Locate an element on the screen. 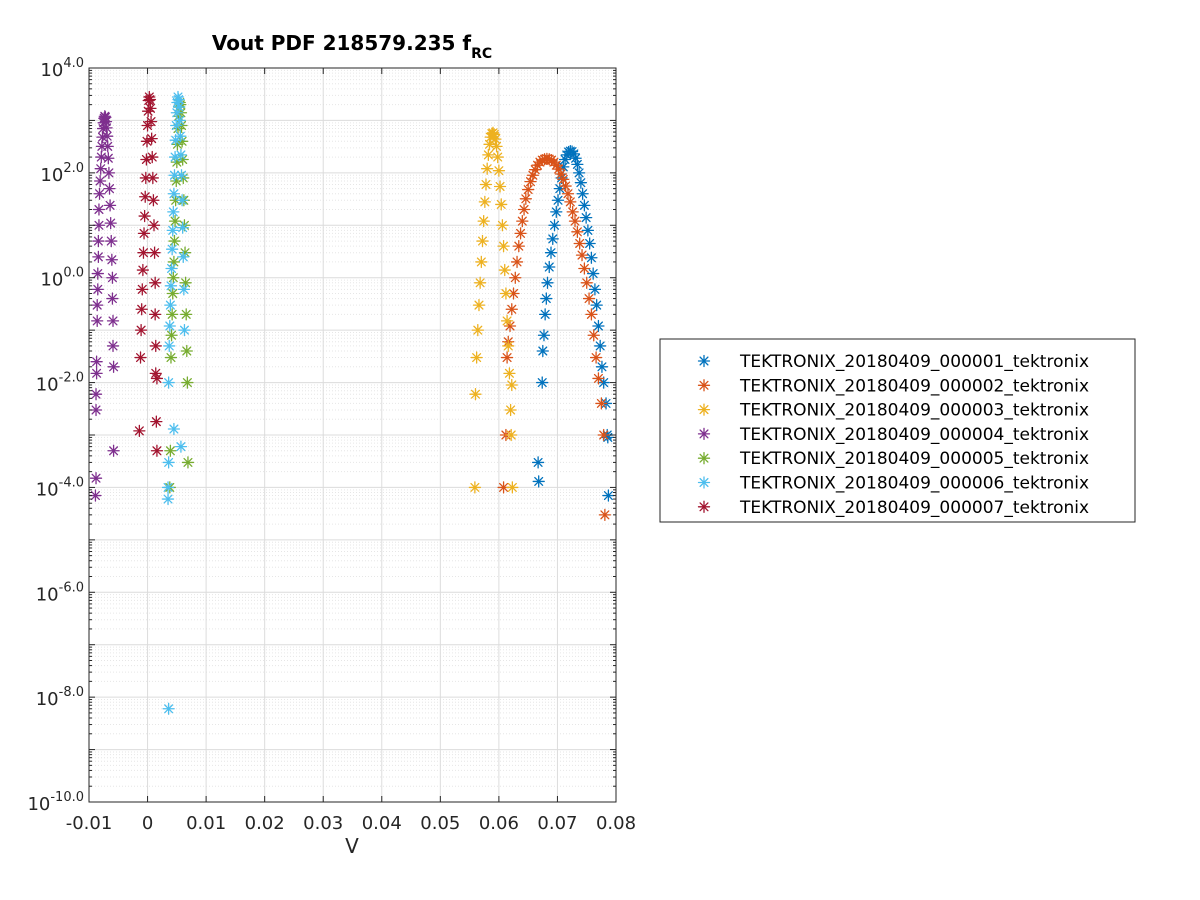 The image size is (1200, 900). legend-entry: TEKTRONIX_20180409_000006_tektronix is located at coordinates (893, 484).